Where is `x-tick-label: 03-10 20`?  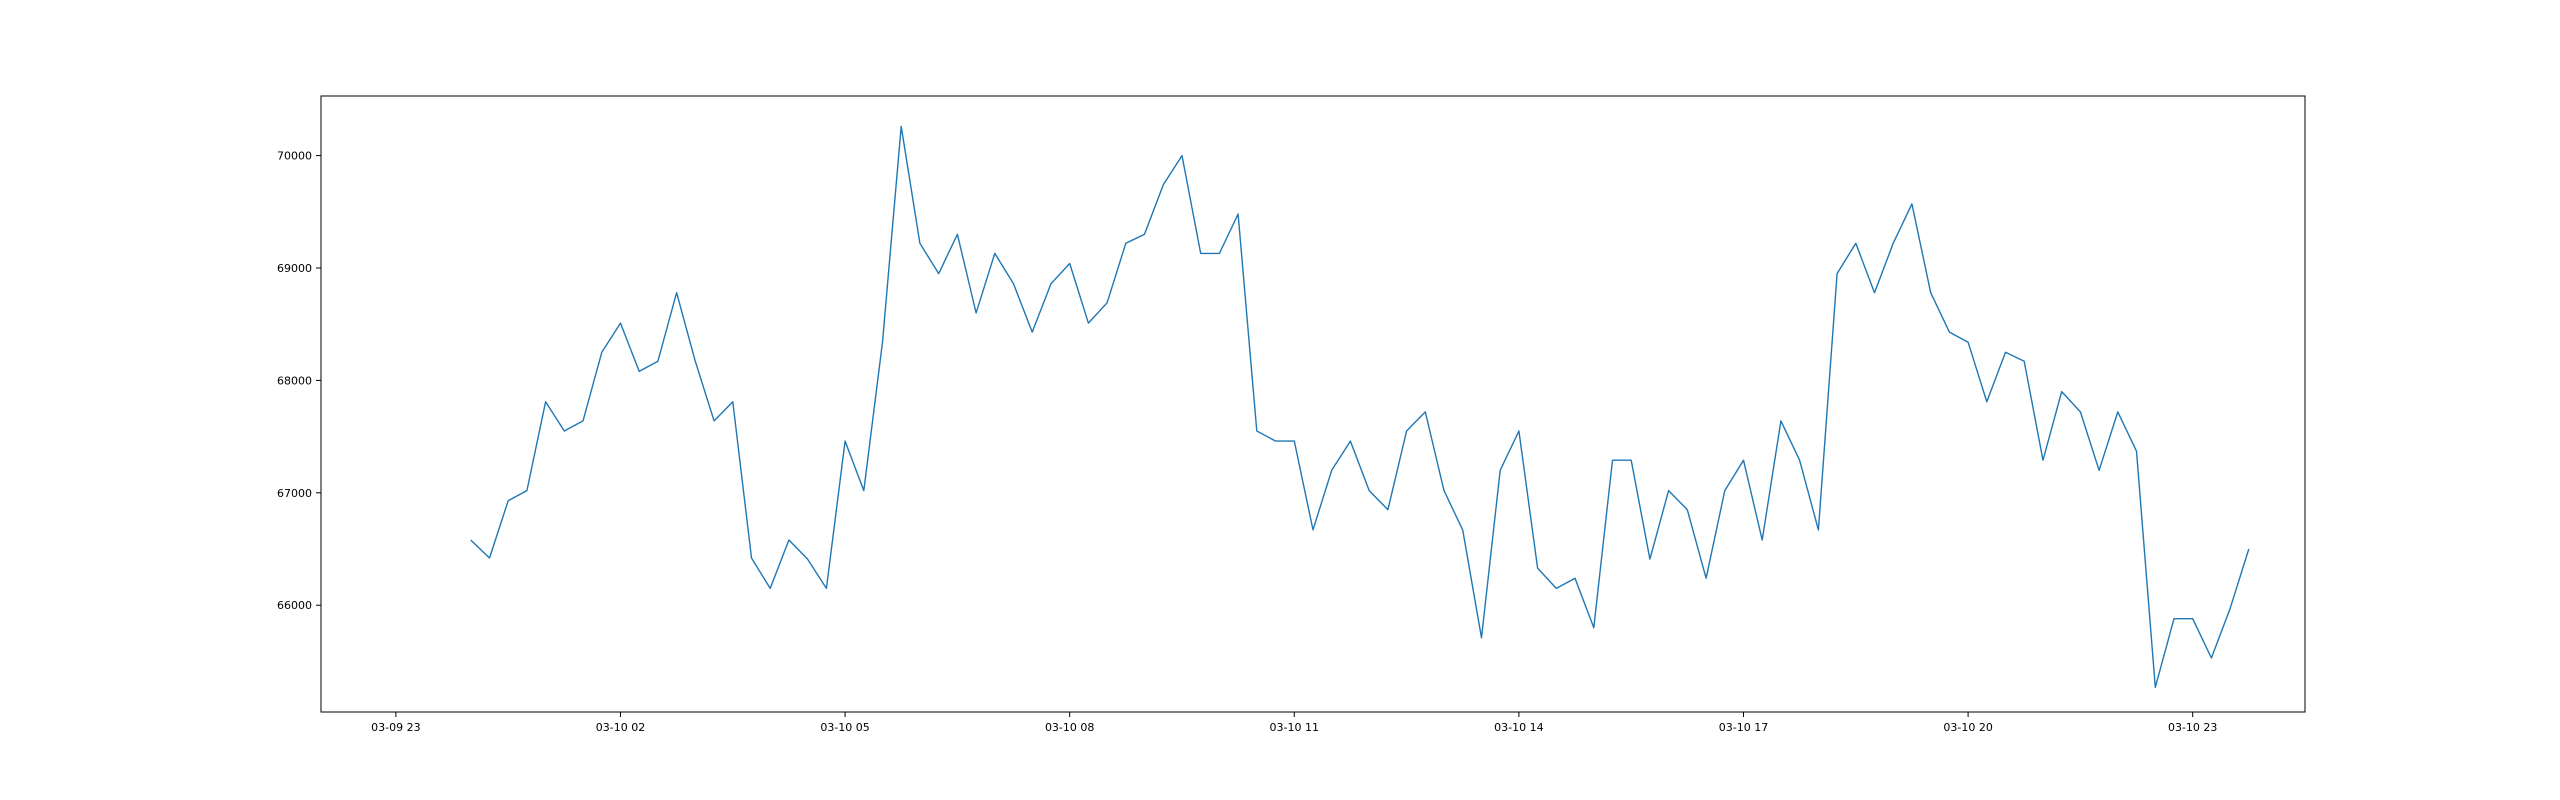
x-tick-label: 03-10 20 is located at coordinates (1967, 727).